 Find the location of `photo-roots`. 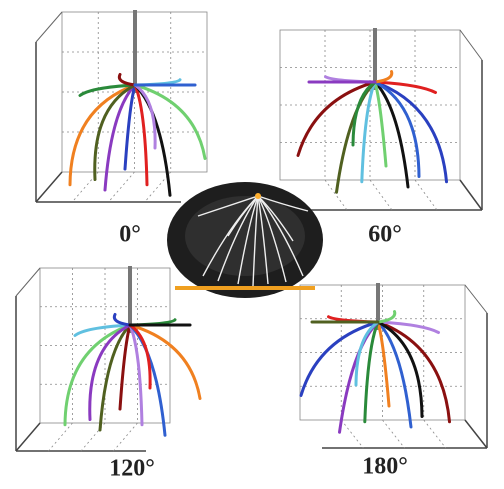

photo-roots is located at coordinates (253, 241).